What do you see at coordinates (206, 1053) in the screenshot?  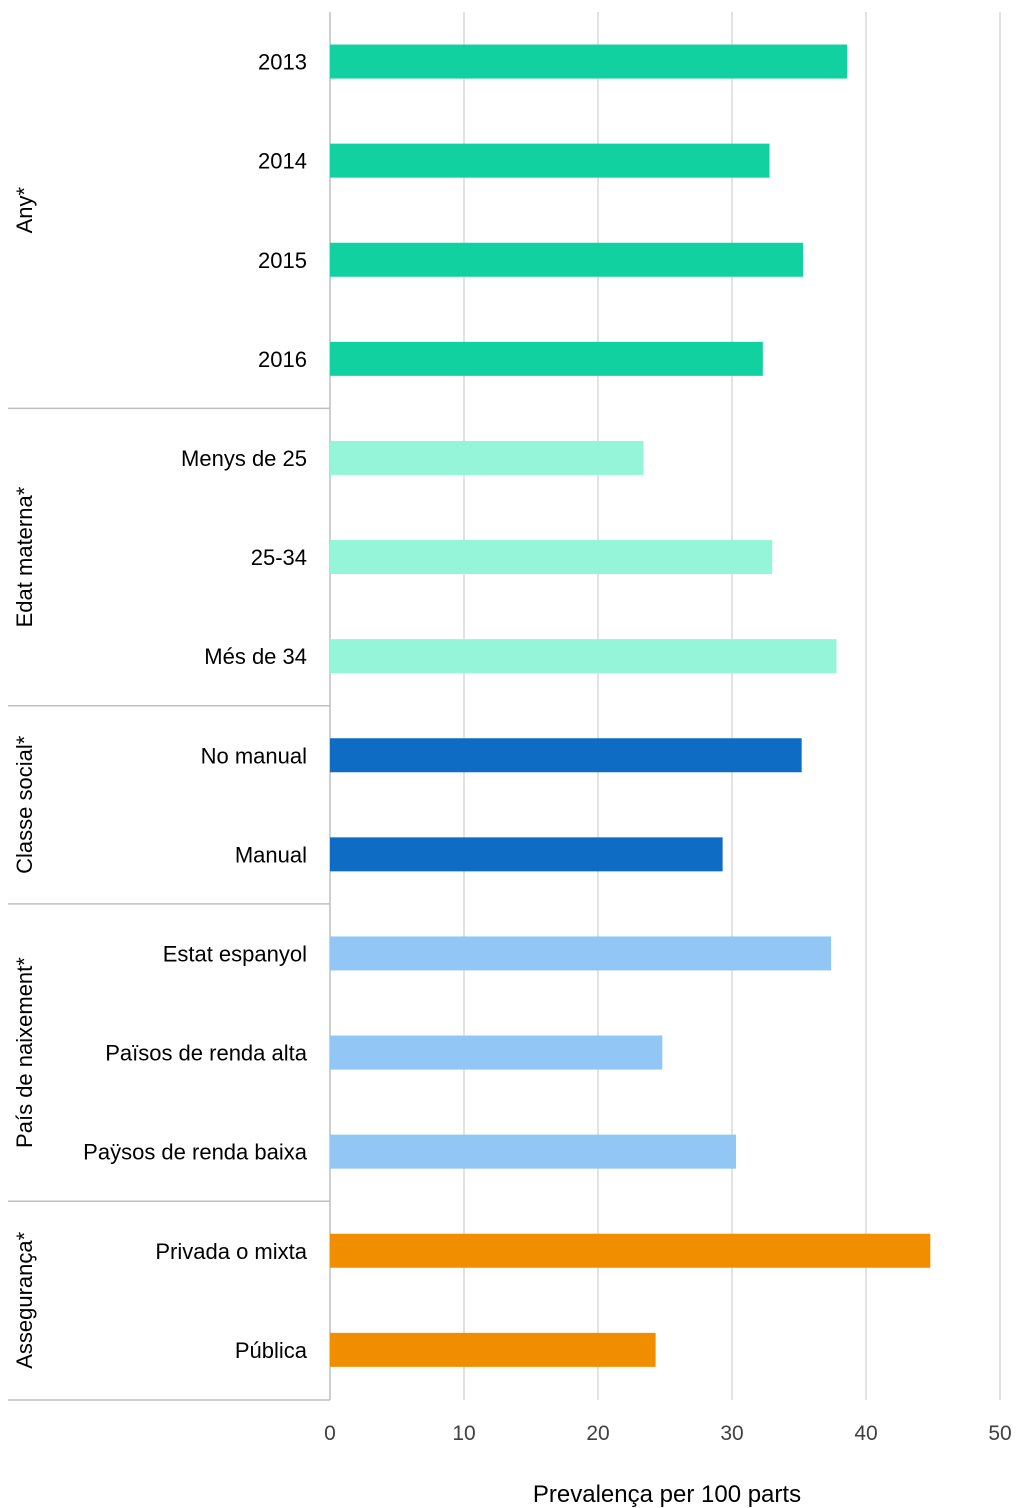 I see `category-label: Països de renda alta` at bounding box center [206, 1053].